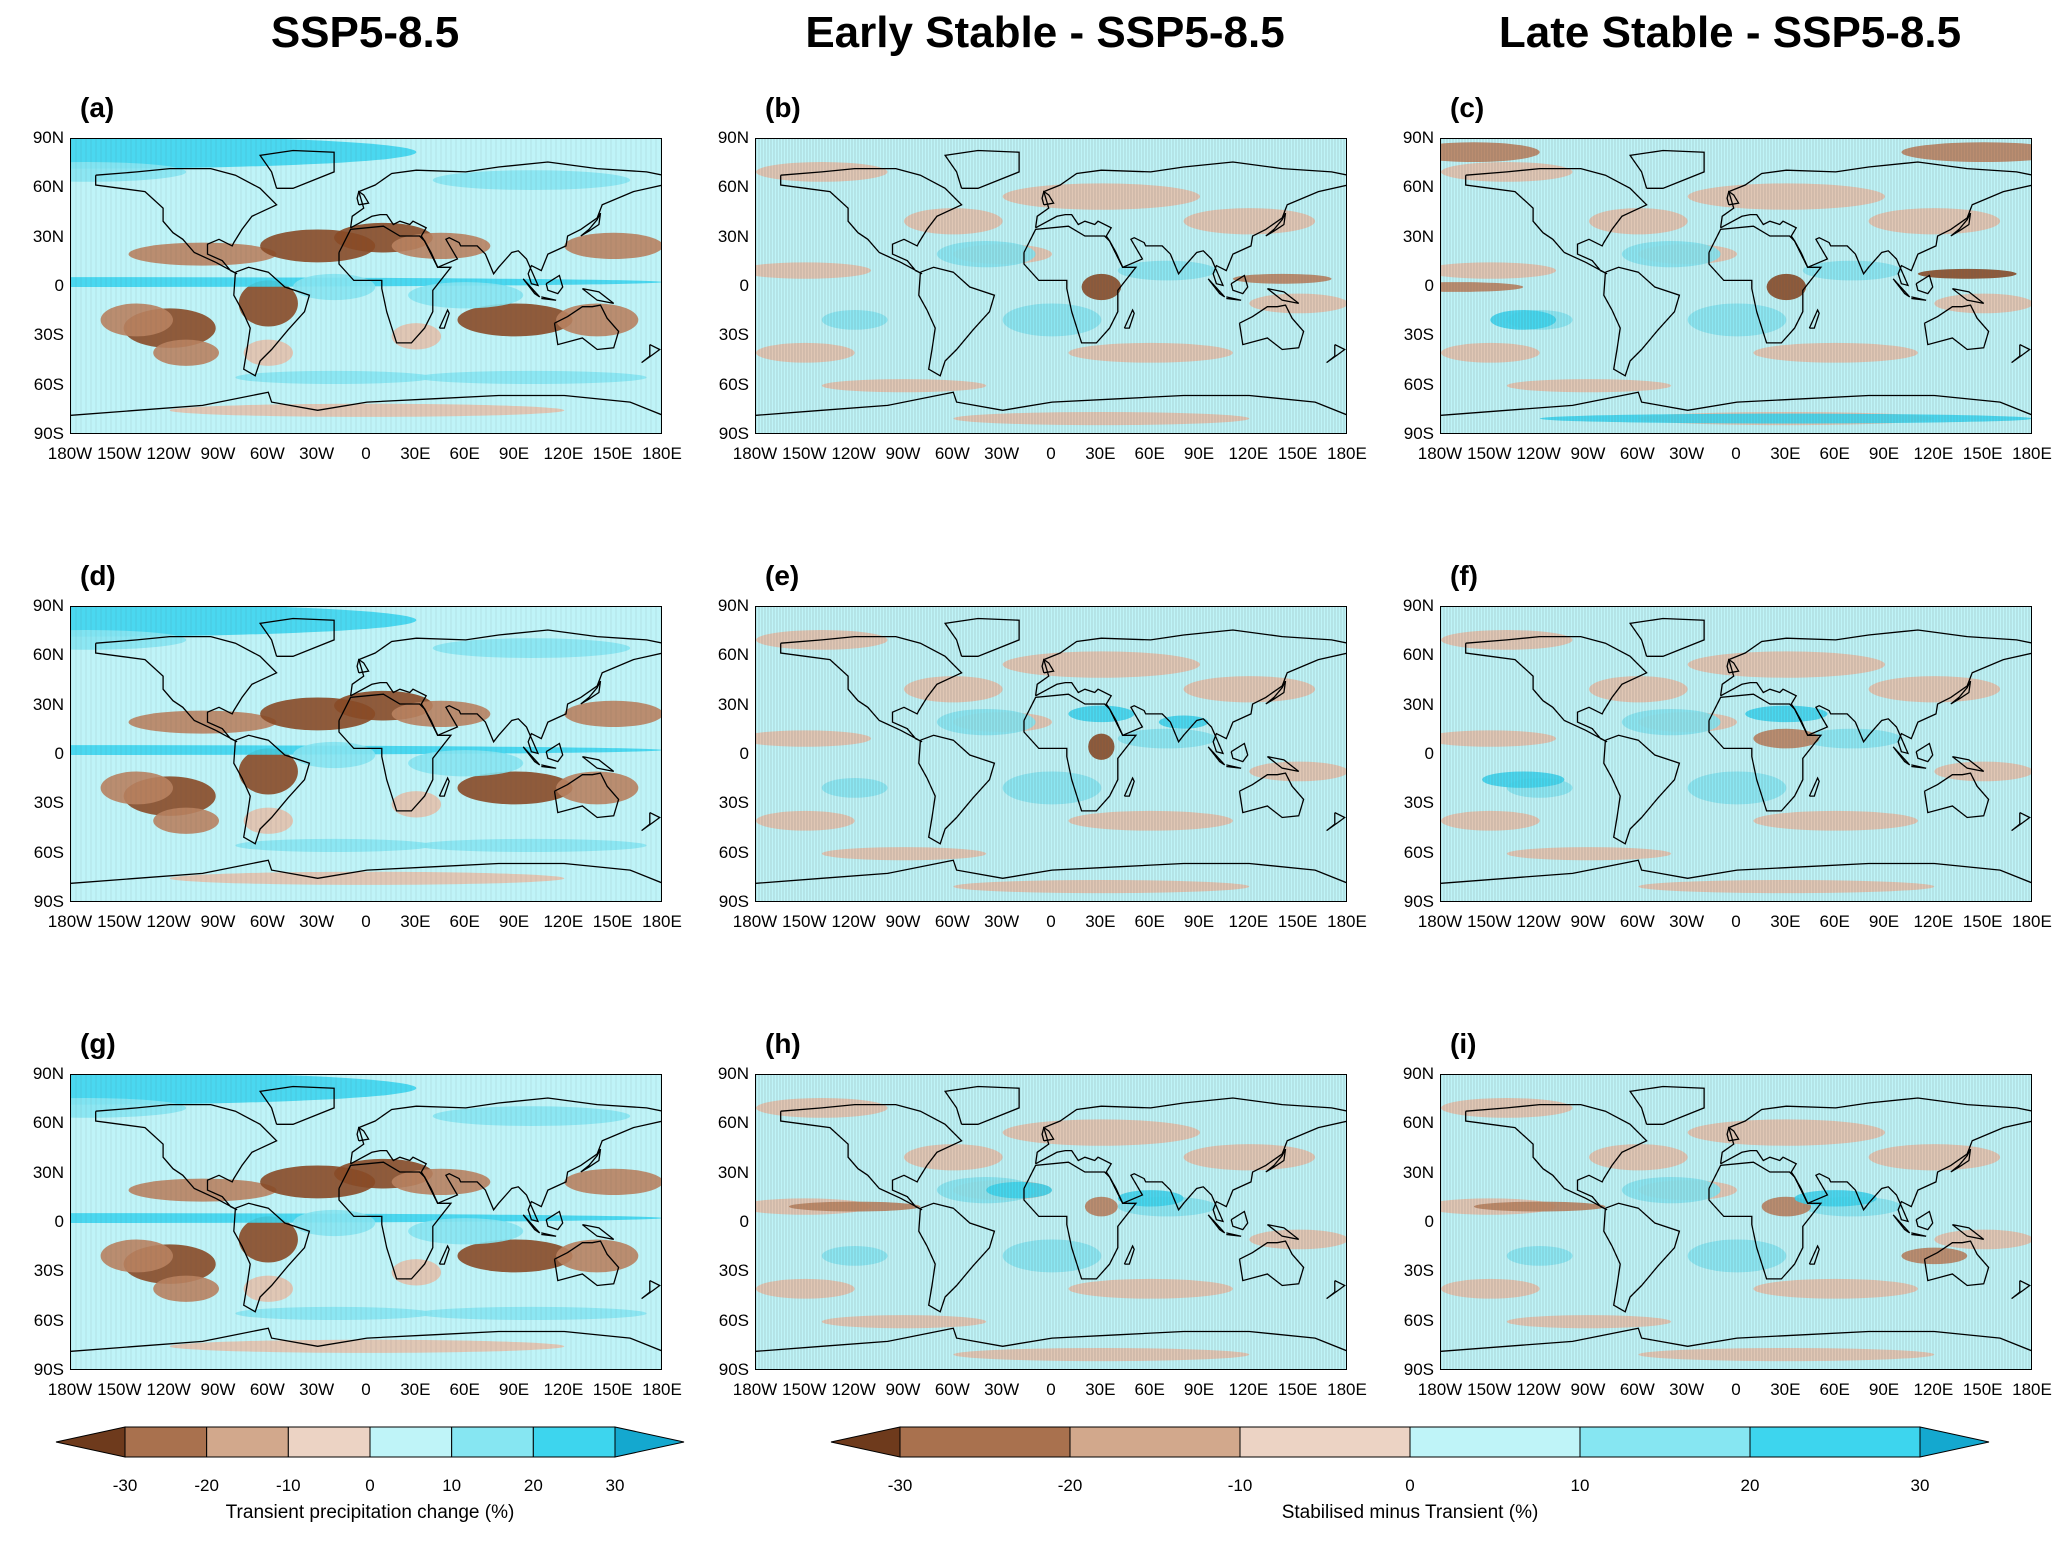 The height and width of the screenshot is (1543, 2067). Describe the element at coordinates (1051, 754) in the screenshot. I see `map-plot` at that location.